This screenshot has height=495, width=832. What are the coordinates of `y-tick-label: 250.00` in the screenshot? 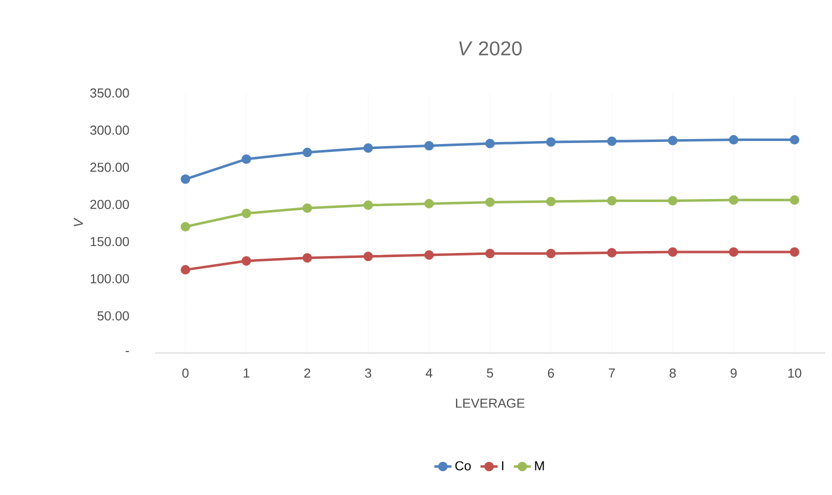 It's located at (109, 167).